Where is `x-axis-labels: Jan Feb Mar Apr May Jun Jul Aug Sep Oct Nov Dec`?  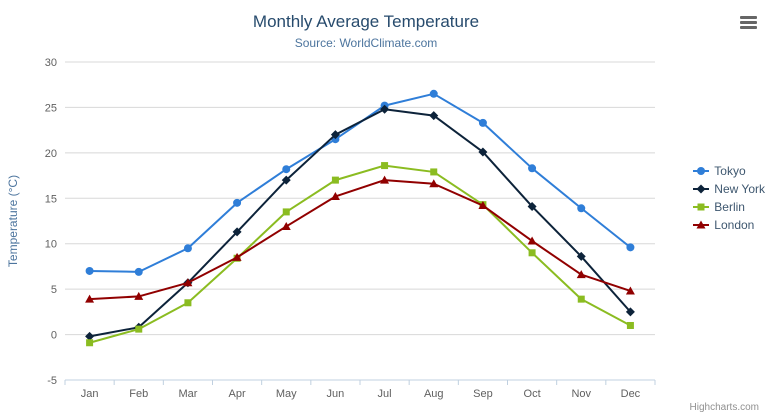
x-axis-labels: Jan Feb Mar Apr May Jun Jul Aug Sep Oct Nov Dec is located at coordinates (361, 394).